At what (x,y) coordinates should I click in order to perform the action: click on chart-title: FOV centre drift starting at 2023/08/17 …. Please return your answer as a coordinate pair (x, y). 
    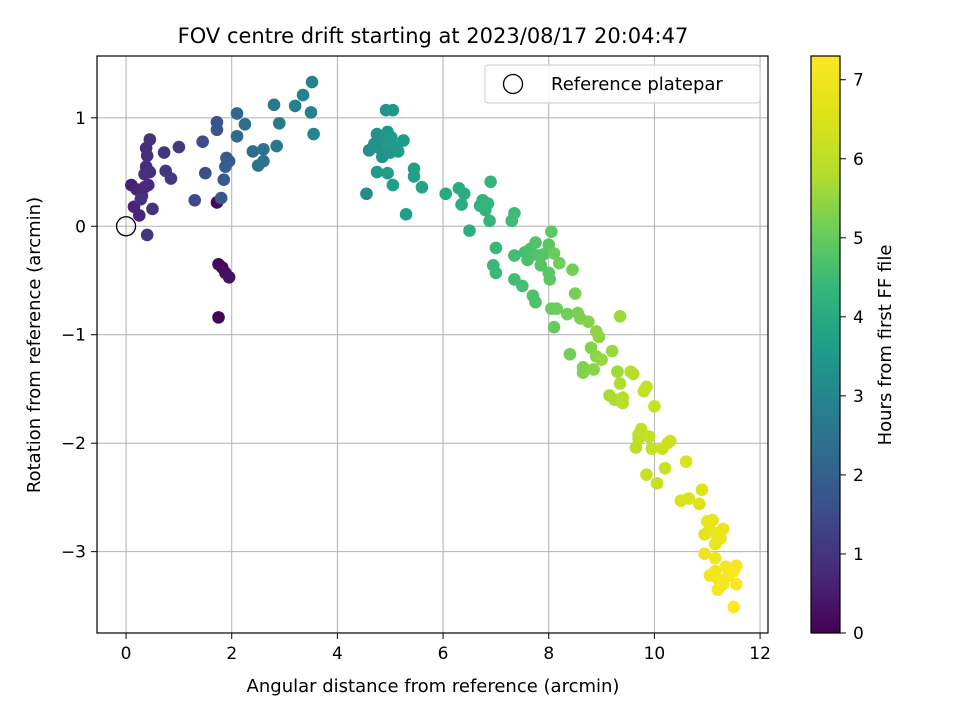
    Looking at the image, I should click on (433, 36).